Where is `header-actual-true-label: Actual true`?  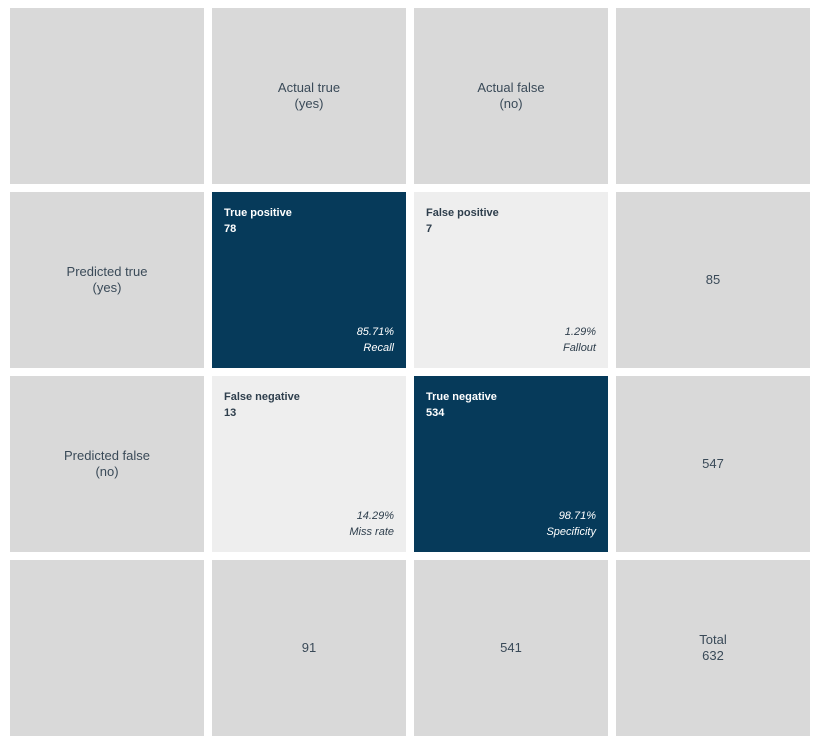 header-actual-true-label: Actual true is located at coordinates (309, 87).